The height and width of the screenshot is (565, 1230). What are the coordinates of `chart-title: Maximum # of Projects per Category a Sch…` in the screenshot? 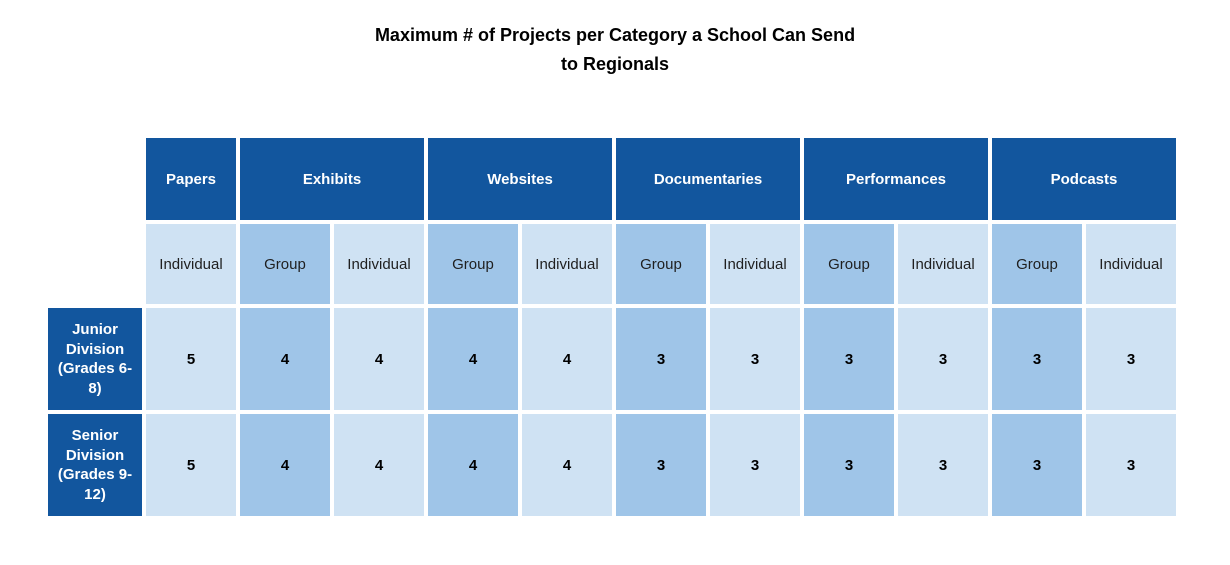 It's located at (615, 39).